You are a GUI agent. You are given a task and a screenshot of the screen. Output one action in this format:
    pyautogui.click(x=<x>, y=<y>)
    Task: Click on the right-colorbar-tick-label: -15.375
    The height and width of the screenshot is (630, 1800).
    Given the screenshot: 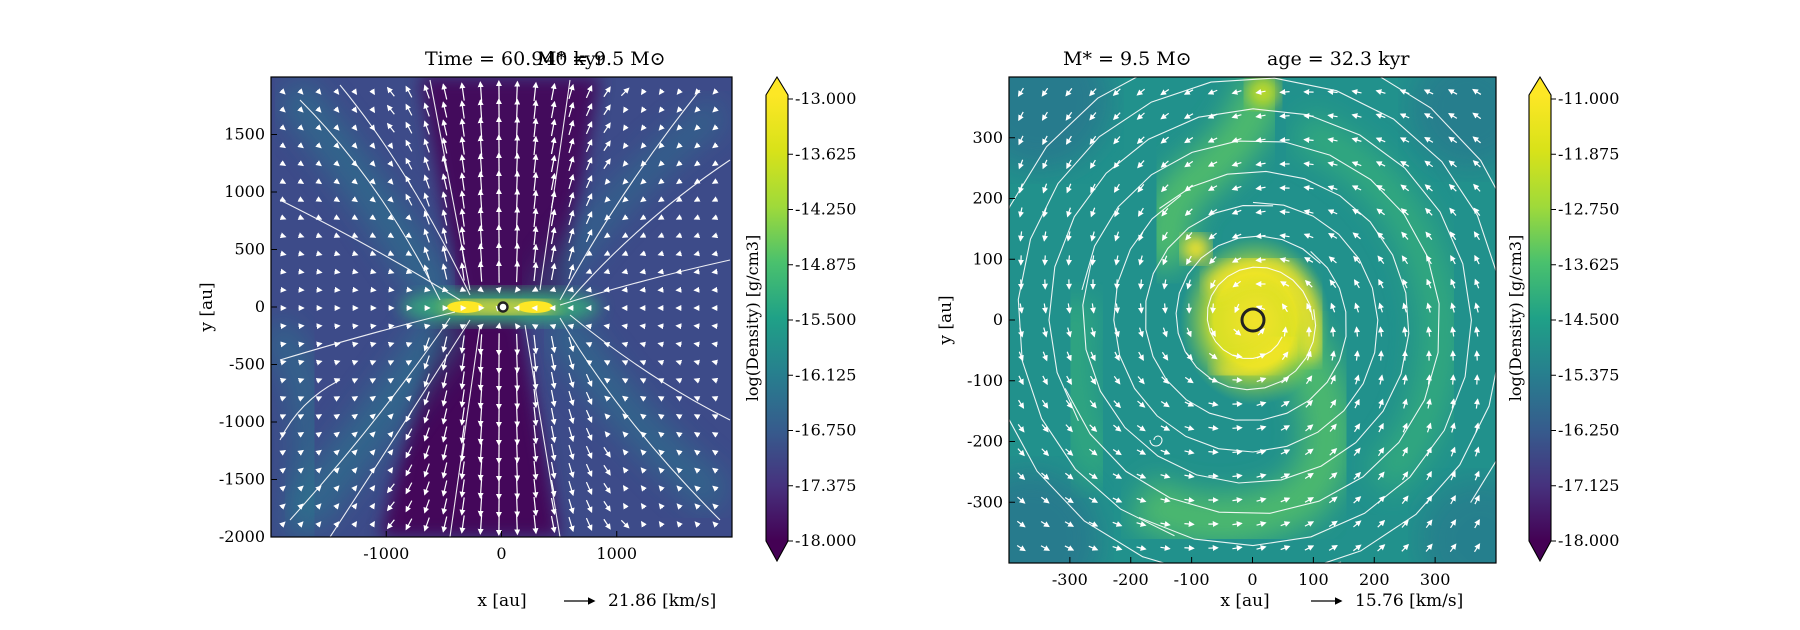 What is the action you would take?
    pyautogui.click(x=1588, y=374)
    